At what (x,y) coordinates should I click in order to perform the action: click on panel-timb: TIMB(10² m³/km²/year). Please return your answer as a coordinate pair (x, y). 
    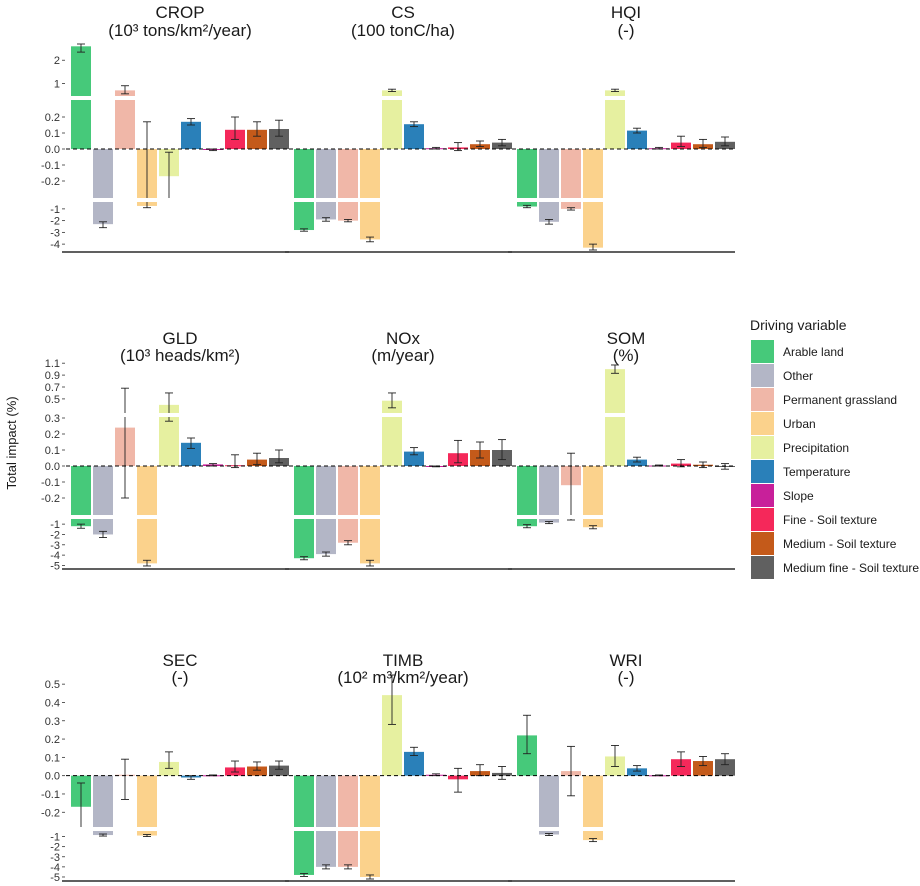
    Looking at the image, I should click on (399, 766).